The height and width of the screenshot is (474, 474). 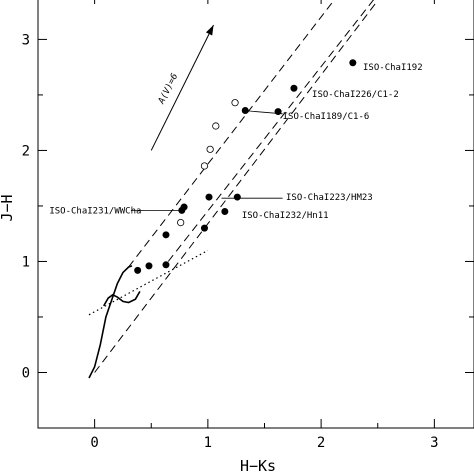 What do you see at coordinates (122, 299) in the screenshot?
I see `giant-sequence-line` at bounding box center [122, 299].